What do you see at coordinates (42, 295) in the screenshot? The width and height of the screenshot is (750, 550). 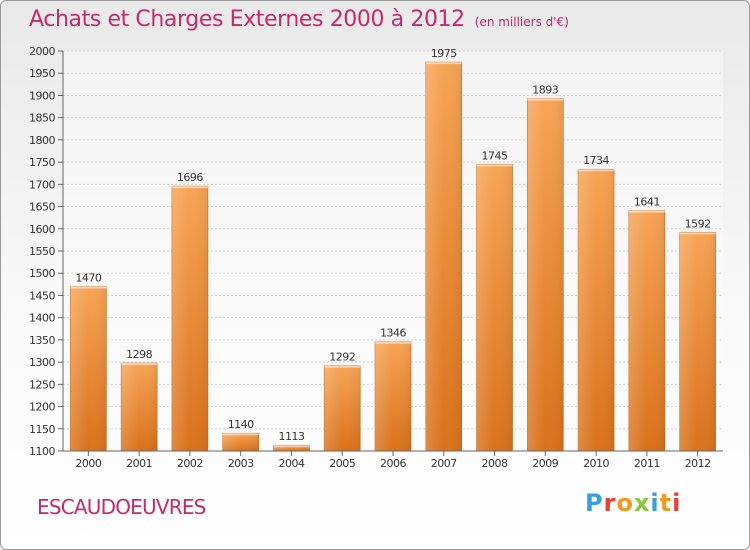 I see `y-tick-label: 1450` at bounding box center [42, 295].